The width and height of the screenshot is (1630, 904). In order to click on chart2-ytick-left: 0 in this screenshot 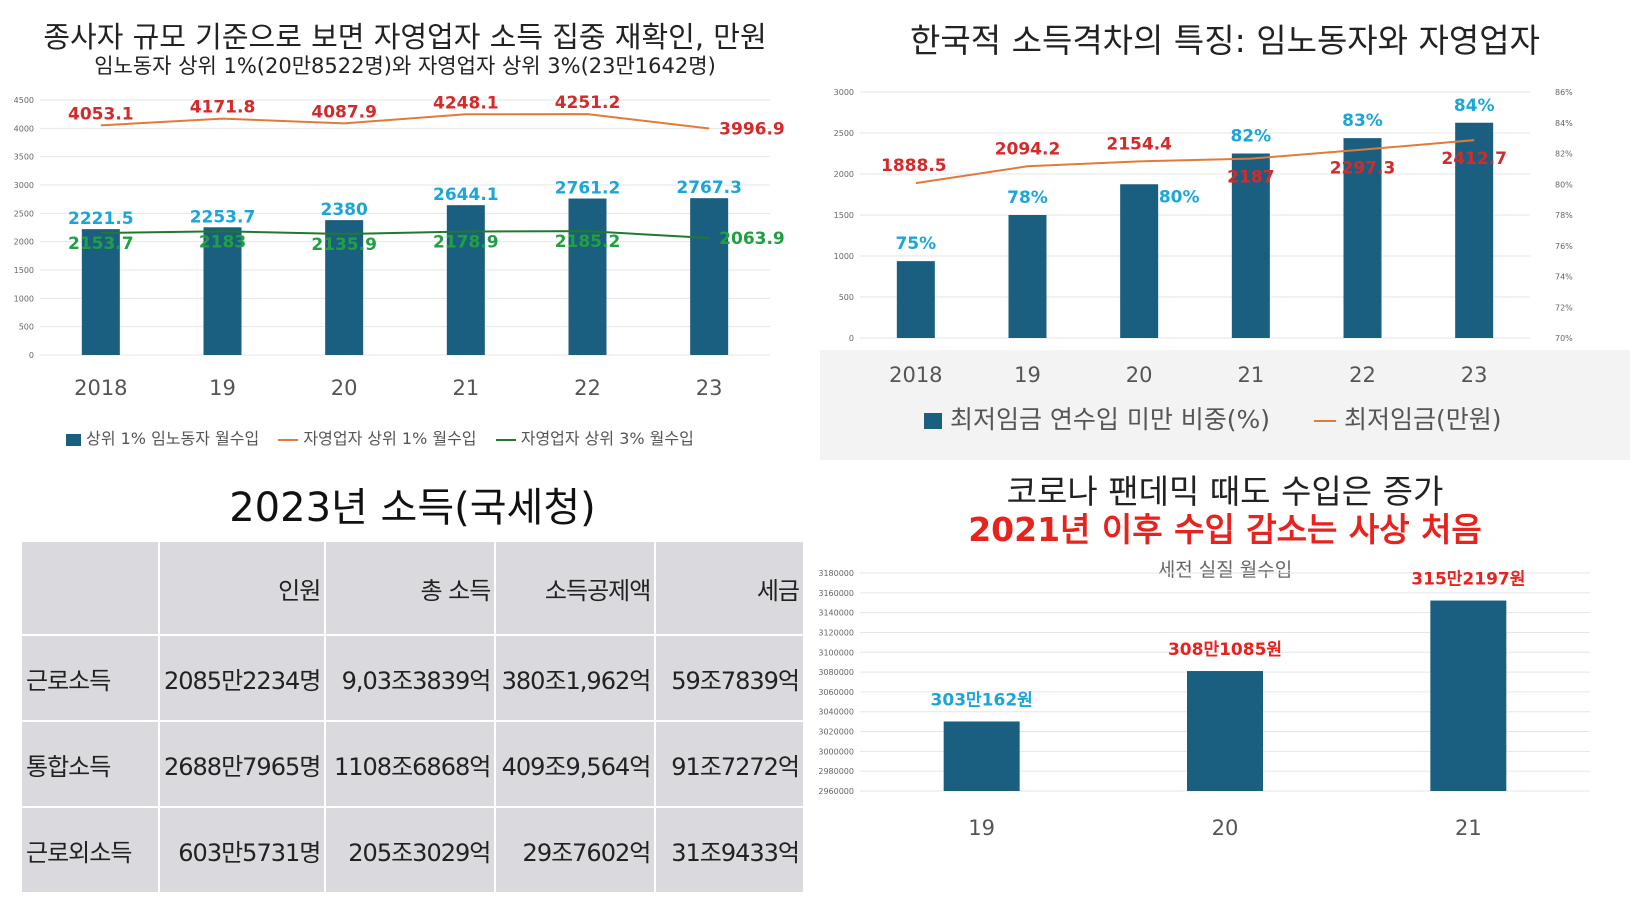, I will do `click(851, 338)`.